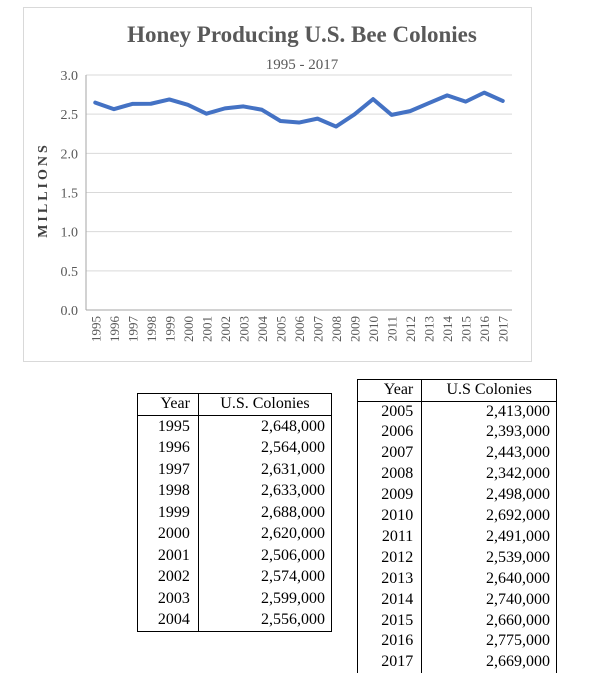 Image resolution: width=606 pixels, height=682 pixels. What do you see at coordinates (392, 329) in the screenshot?
I see `x-tick-label: 2011` at bounding box center [392, 329].